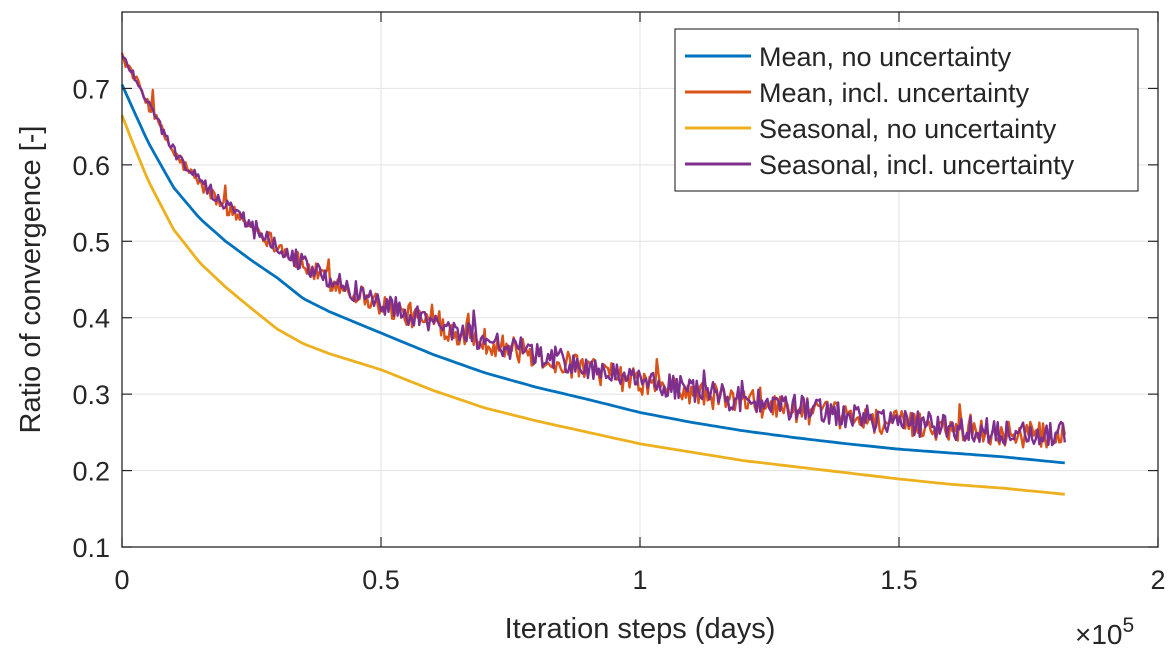  I want to click on legend-label: Mean, incl. uncertainty, so click(894, 93).